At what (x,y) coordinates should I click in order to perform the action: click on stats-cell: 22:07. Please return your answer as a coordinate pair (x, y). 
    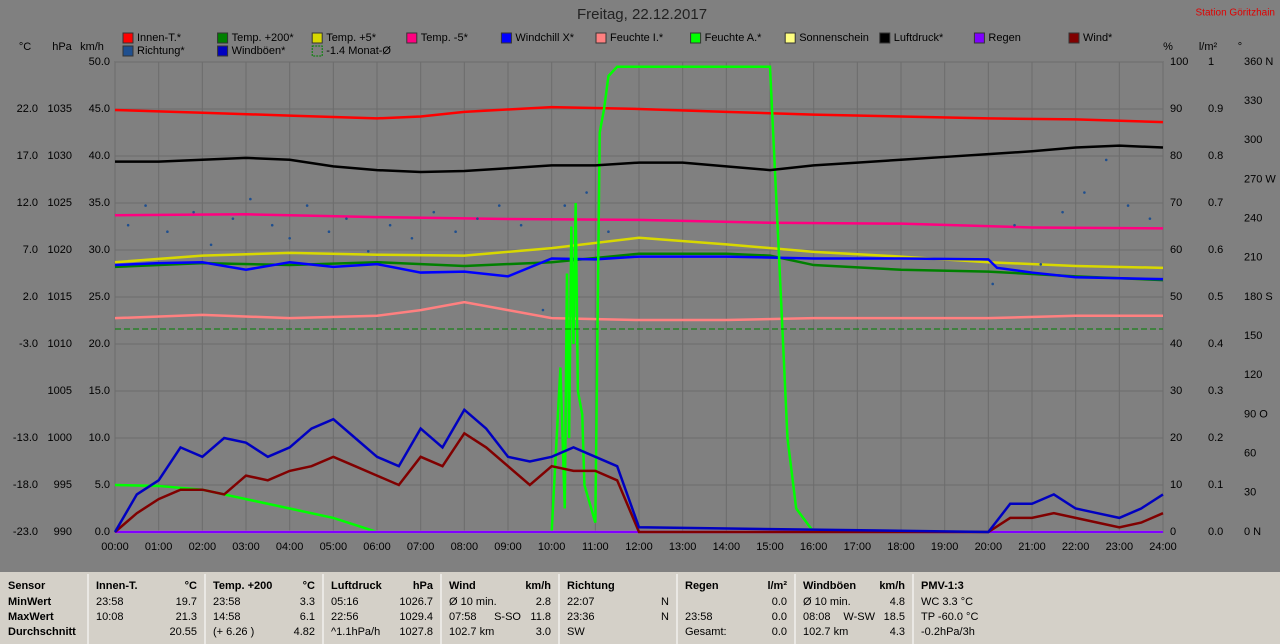
    Looking at the image, I should click on (581, 602).